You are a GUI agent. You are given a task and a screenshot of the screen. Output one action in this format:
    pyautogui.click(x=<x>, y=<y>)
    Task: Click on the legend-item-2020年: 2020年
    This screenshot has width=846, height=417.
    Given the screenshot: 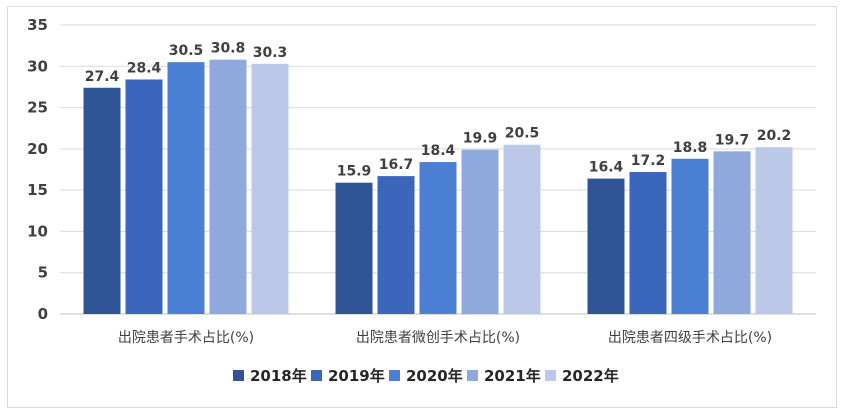 What is the action you would take?
    pyautogui.click(x=426, y=376)
    